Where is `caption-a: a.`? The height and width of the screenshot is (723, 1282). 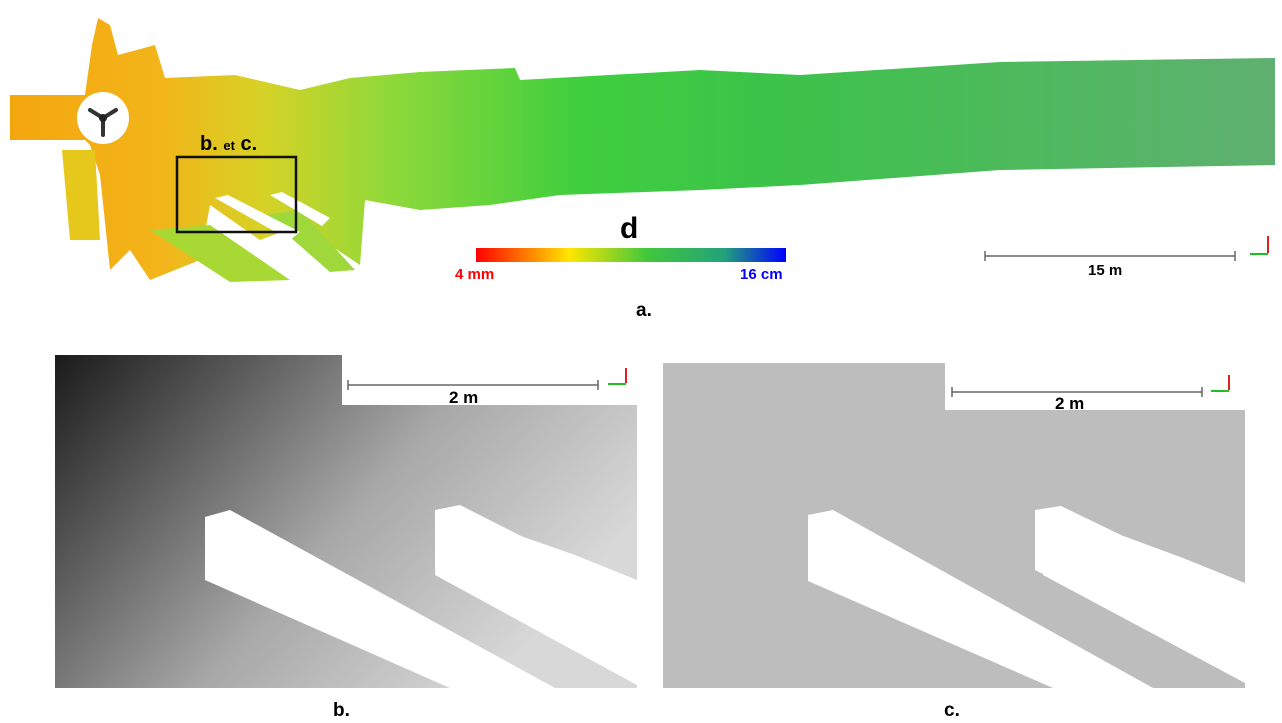
caption-a: a. is located at coordinates (644, 310).